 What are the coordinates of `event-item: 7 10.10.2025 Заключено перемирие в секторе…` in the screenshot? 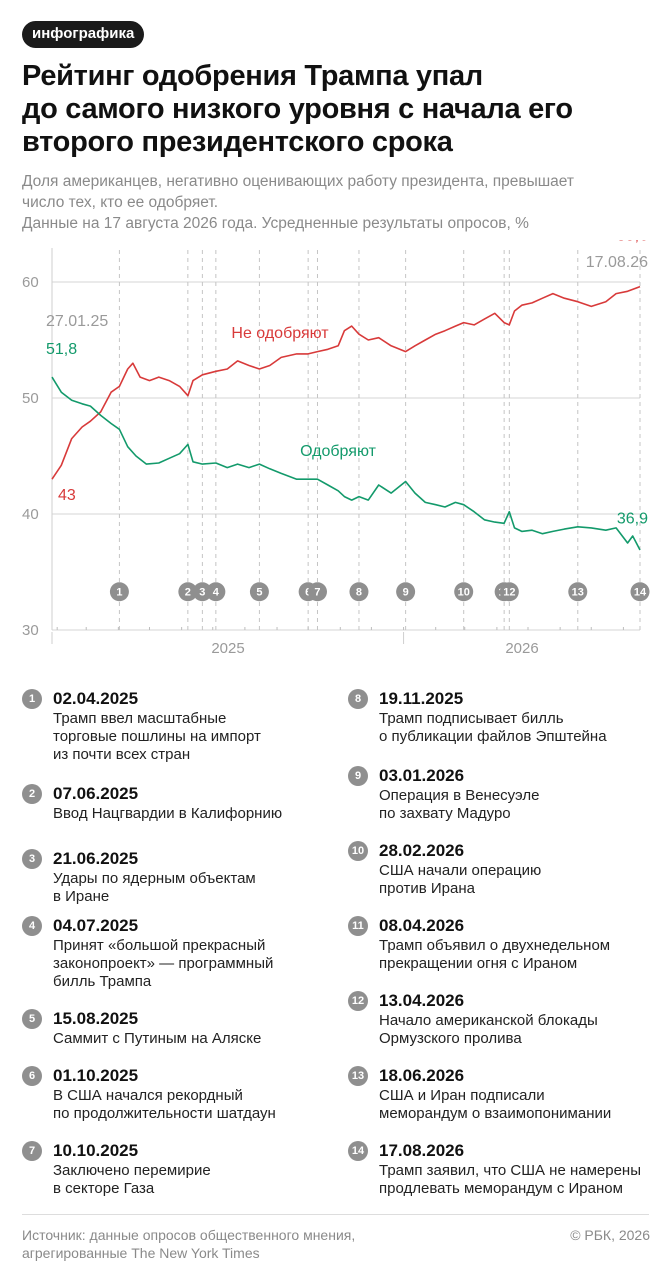 It's located at (187, 1169).